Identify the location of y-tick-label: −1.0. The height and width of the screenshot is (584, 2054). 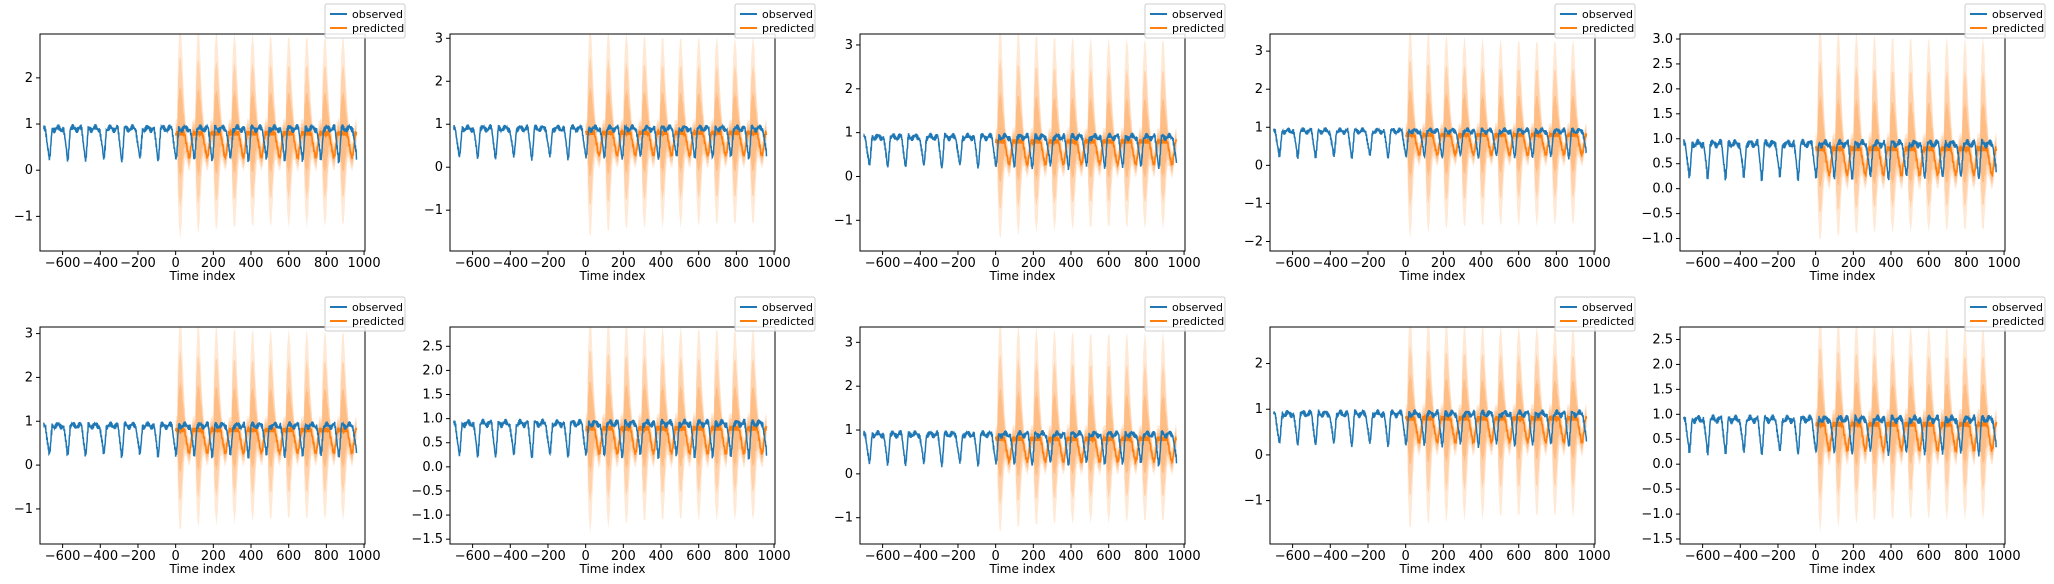
(427, 515).